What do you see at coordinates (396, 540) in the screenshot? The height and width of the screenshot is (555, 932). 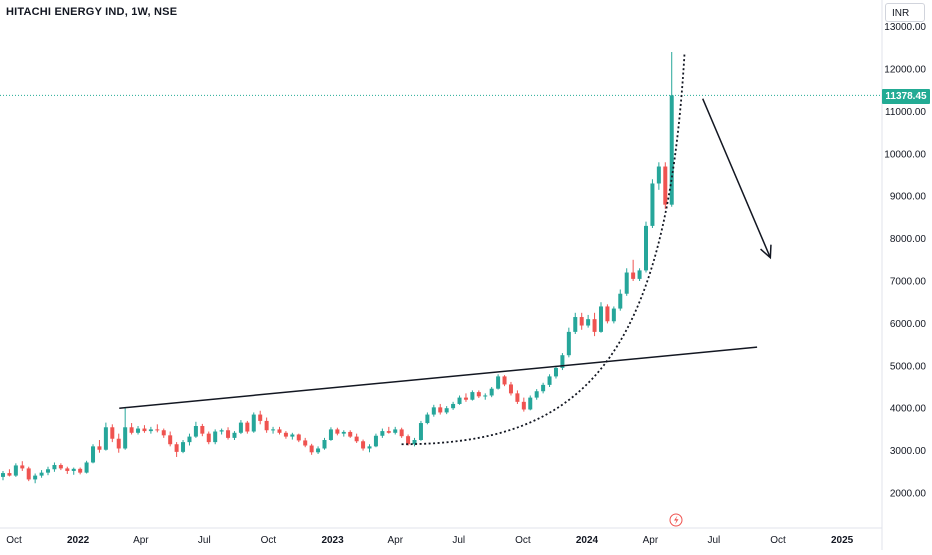 I see `x-tick-label: Apr` at bounding box center [396, 540].